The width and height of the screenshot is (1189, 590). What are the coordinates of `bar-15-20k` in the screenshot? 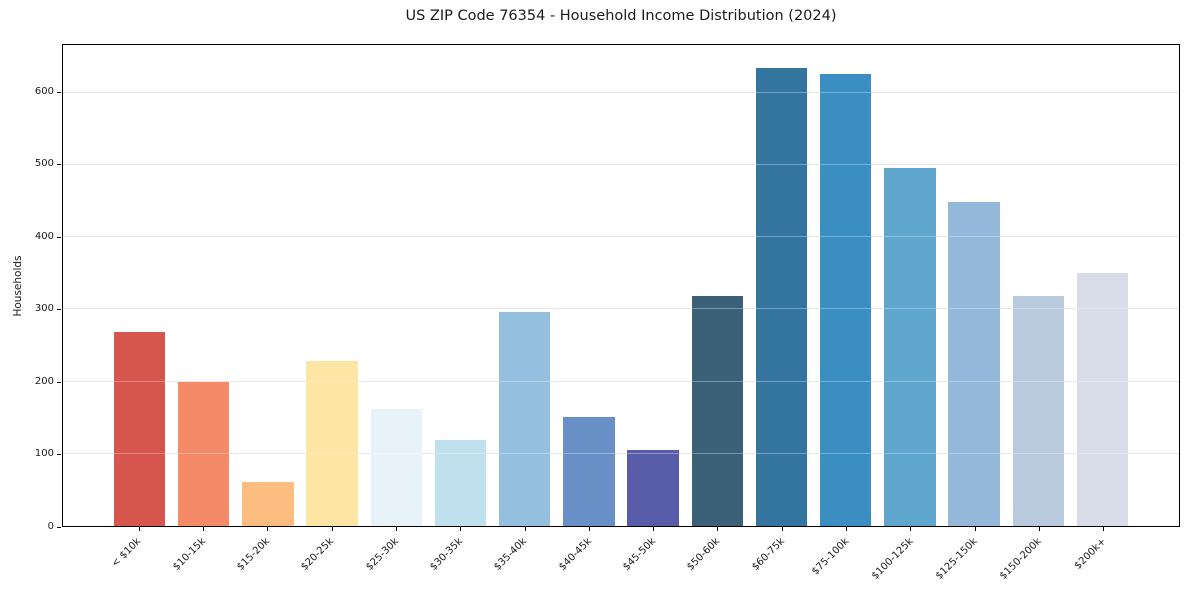 It's located at (268, 503).